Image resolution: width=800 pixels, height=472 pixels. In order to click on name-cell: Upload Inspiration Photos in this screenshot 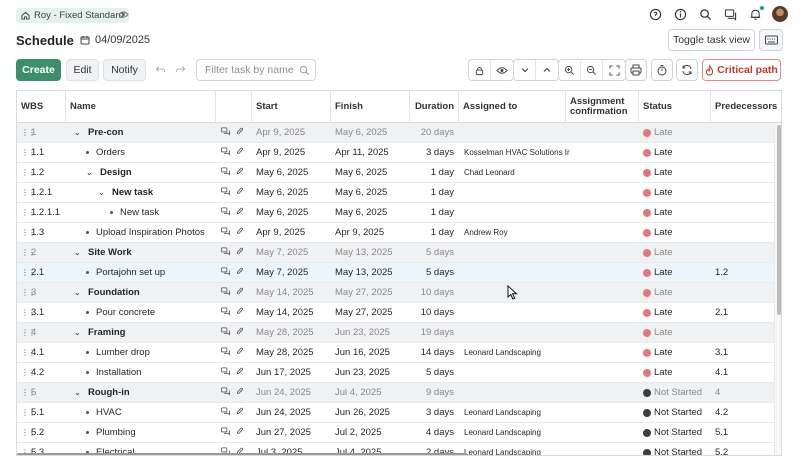, I will do `click(145, 232)`.